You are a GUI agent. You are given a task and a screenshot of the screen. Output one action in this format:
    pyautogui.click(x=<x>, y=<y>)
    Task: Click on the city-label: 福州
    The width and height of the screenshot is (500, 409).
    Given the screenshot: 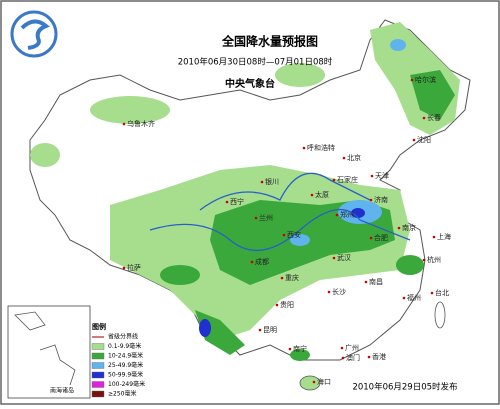 What is the action you would take?
    pyautogui.click(x=414, y=297)
    